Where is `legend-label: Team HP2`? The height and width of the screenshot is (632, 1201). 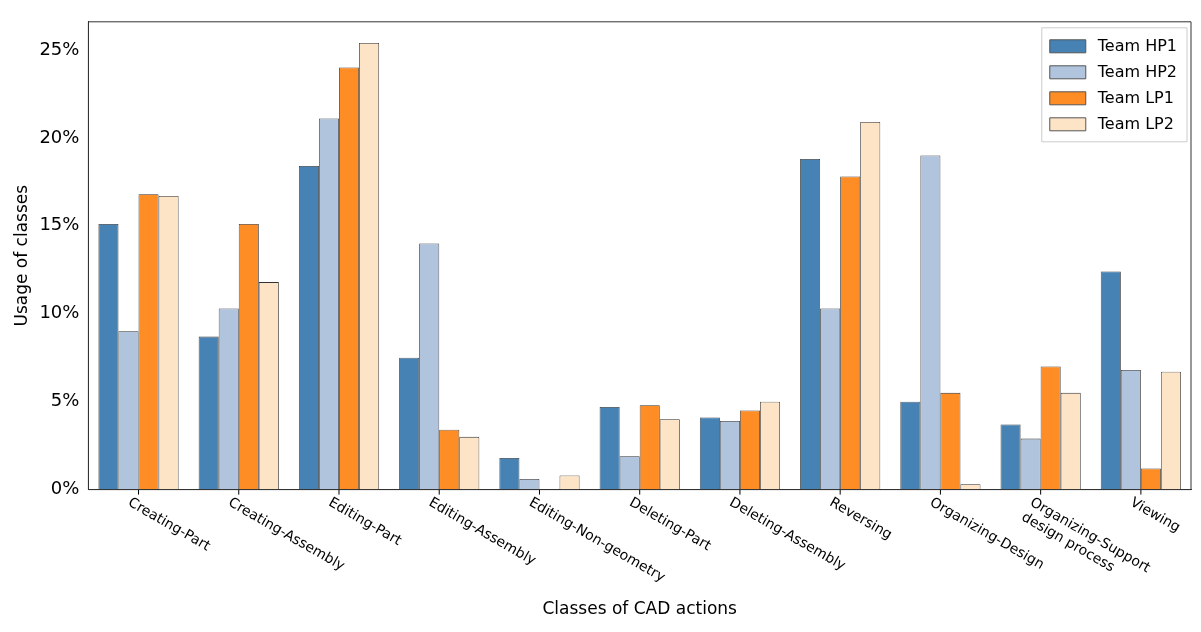 legend-label: Team HP2 is located at coordinates (1136, 71).